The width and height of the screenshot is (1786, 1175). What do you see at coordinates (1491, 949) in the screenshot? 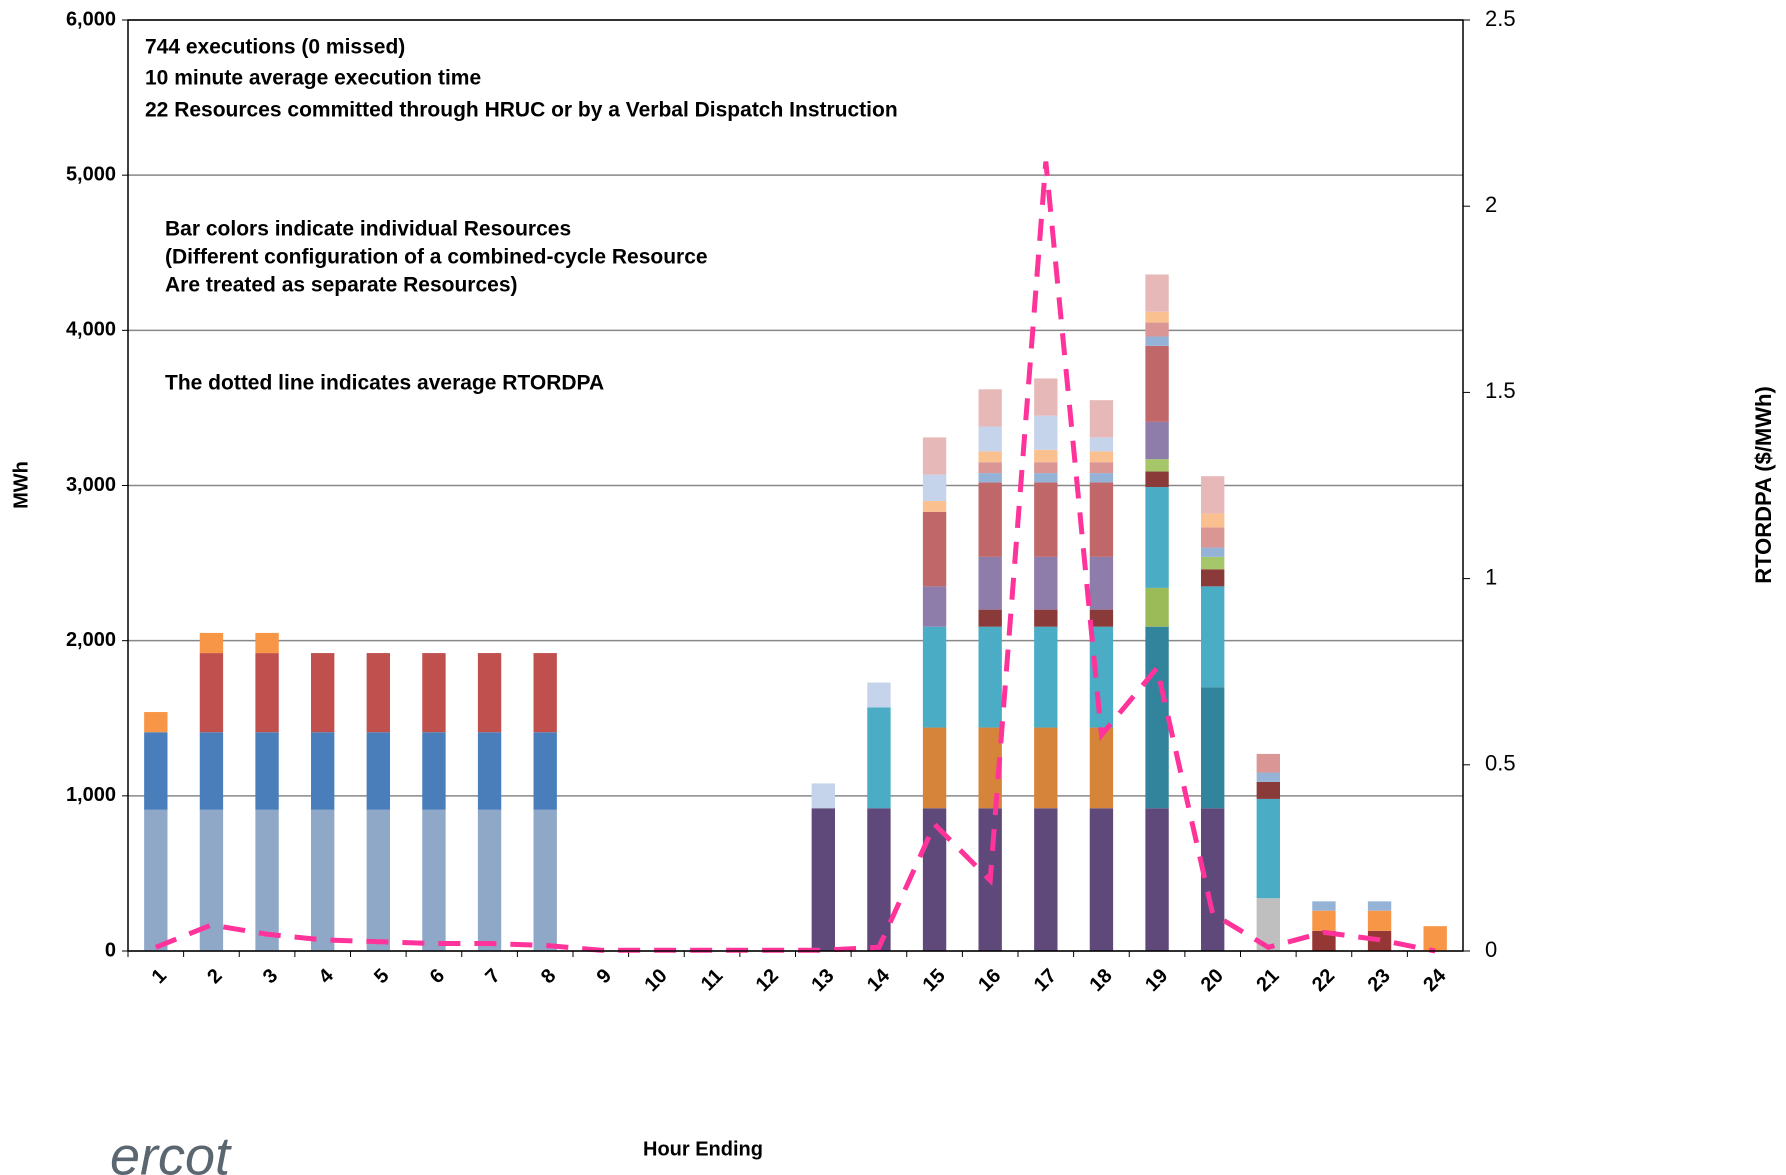
I see `y2-tick-label: 0` at bounding box center [1491, 949].